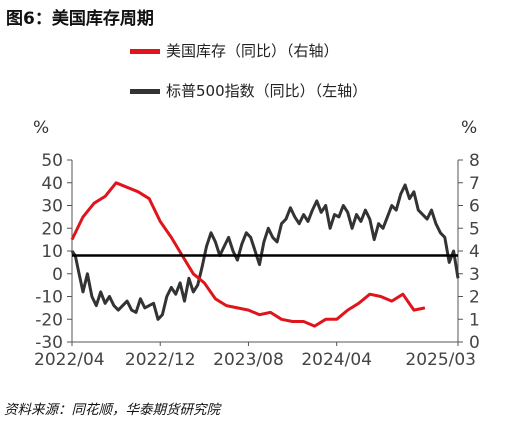 The width and height of the screenshot is (519, 426). What do you see at coordinates (474, 229) in the screenshot?
I see `right-axis-tick-label: 5` at bounding box center [474, 229].